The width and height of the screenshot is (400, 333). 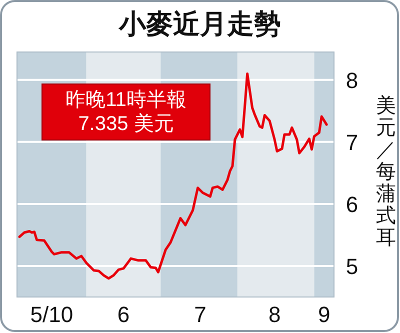 I want to click on y-axis-title: 美元／每蒲式耳, so click(x=386, y=171).